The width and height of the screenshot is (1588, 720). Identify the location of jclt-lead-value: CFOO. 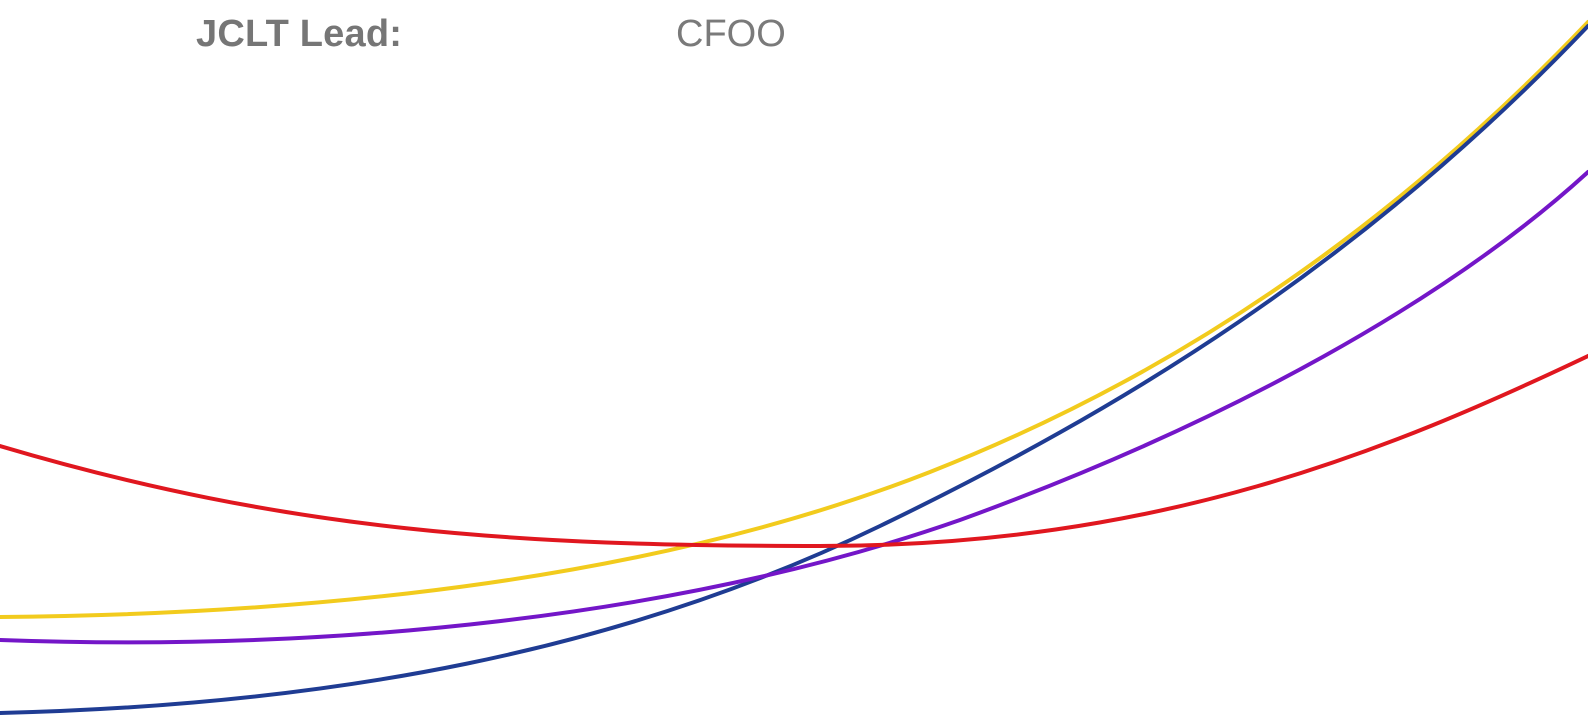
(731, 34).